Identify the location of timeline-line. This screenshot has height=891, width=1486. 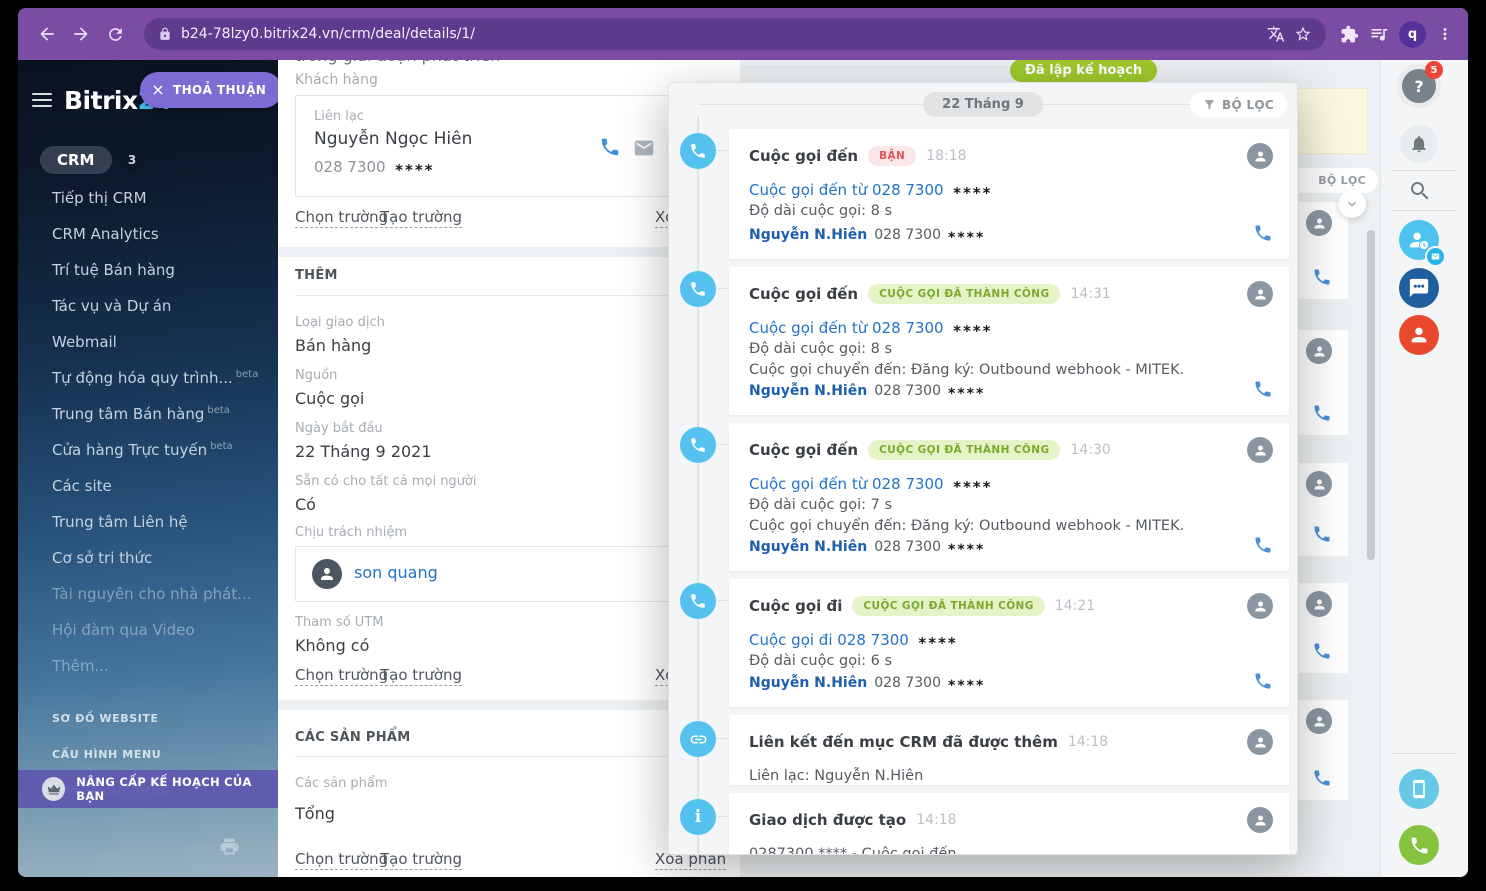
(698, 485).